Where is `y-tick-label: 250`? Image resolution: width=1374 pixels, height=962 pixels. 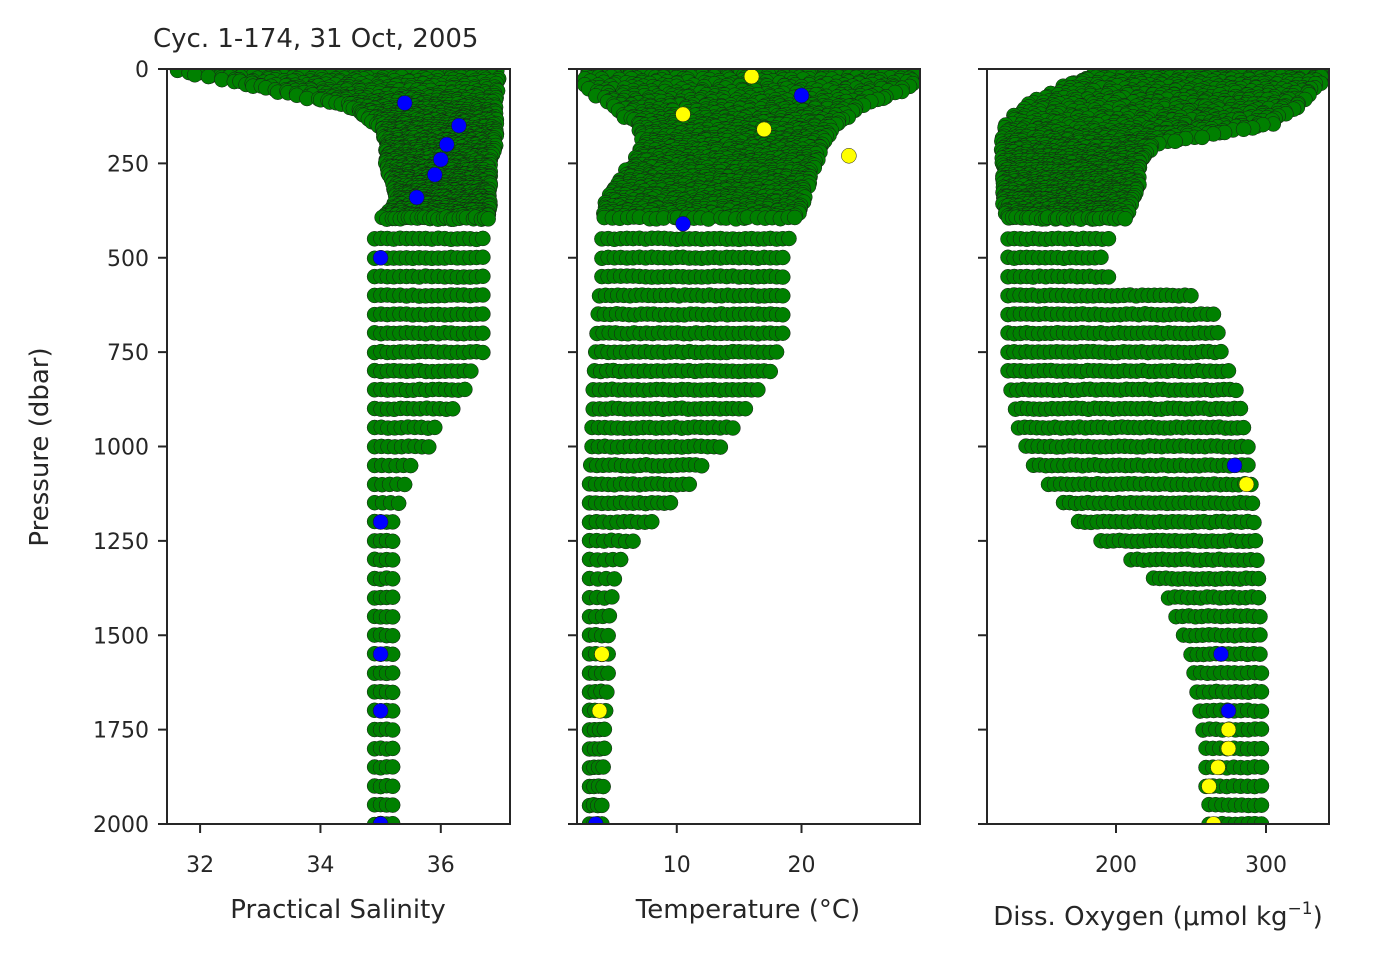
y-tick-label: 250 is located at coordinates (128, 164).